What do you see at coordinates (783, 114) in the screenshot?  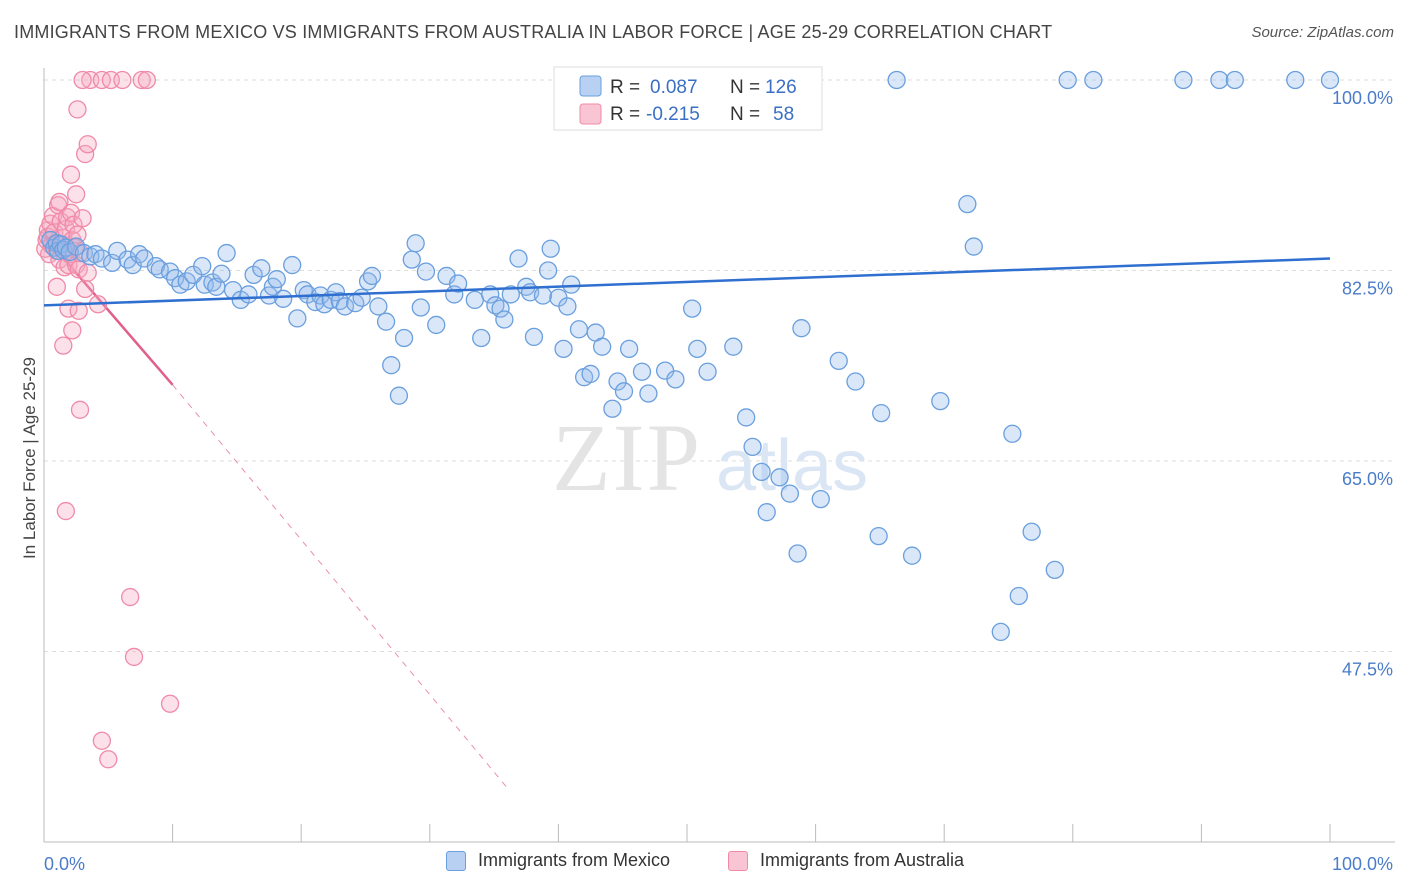 I see `legend-n-australia: 58` at bounding box center [783, 114].